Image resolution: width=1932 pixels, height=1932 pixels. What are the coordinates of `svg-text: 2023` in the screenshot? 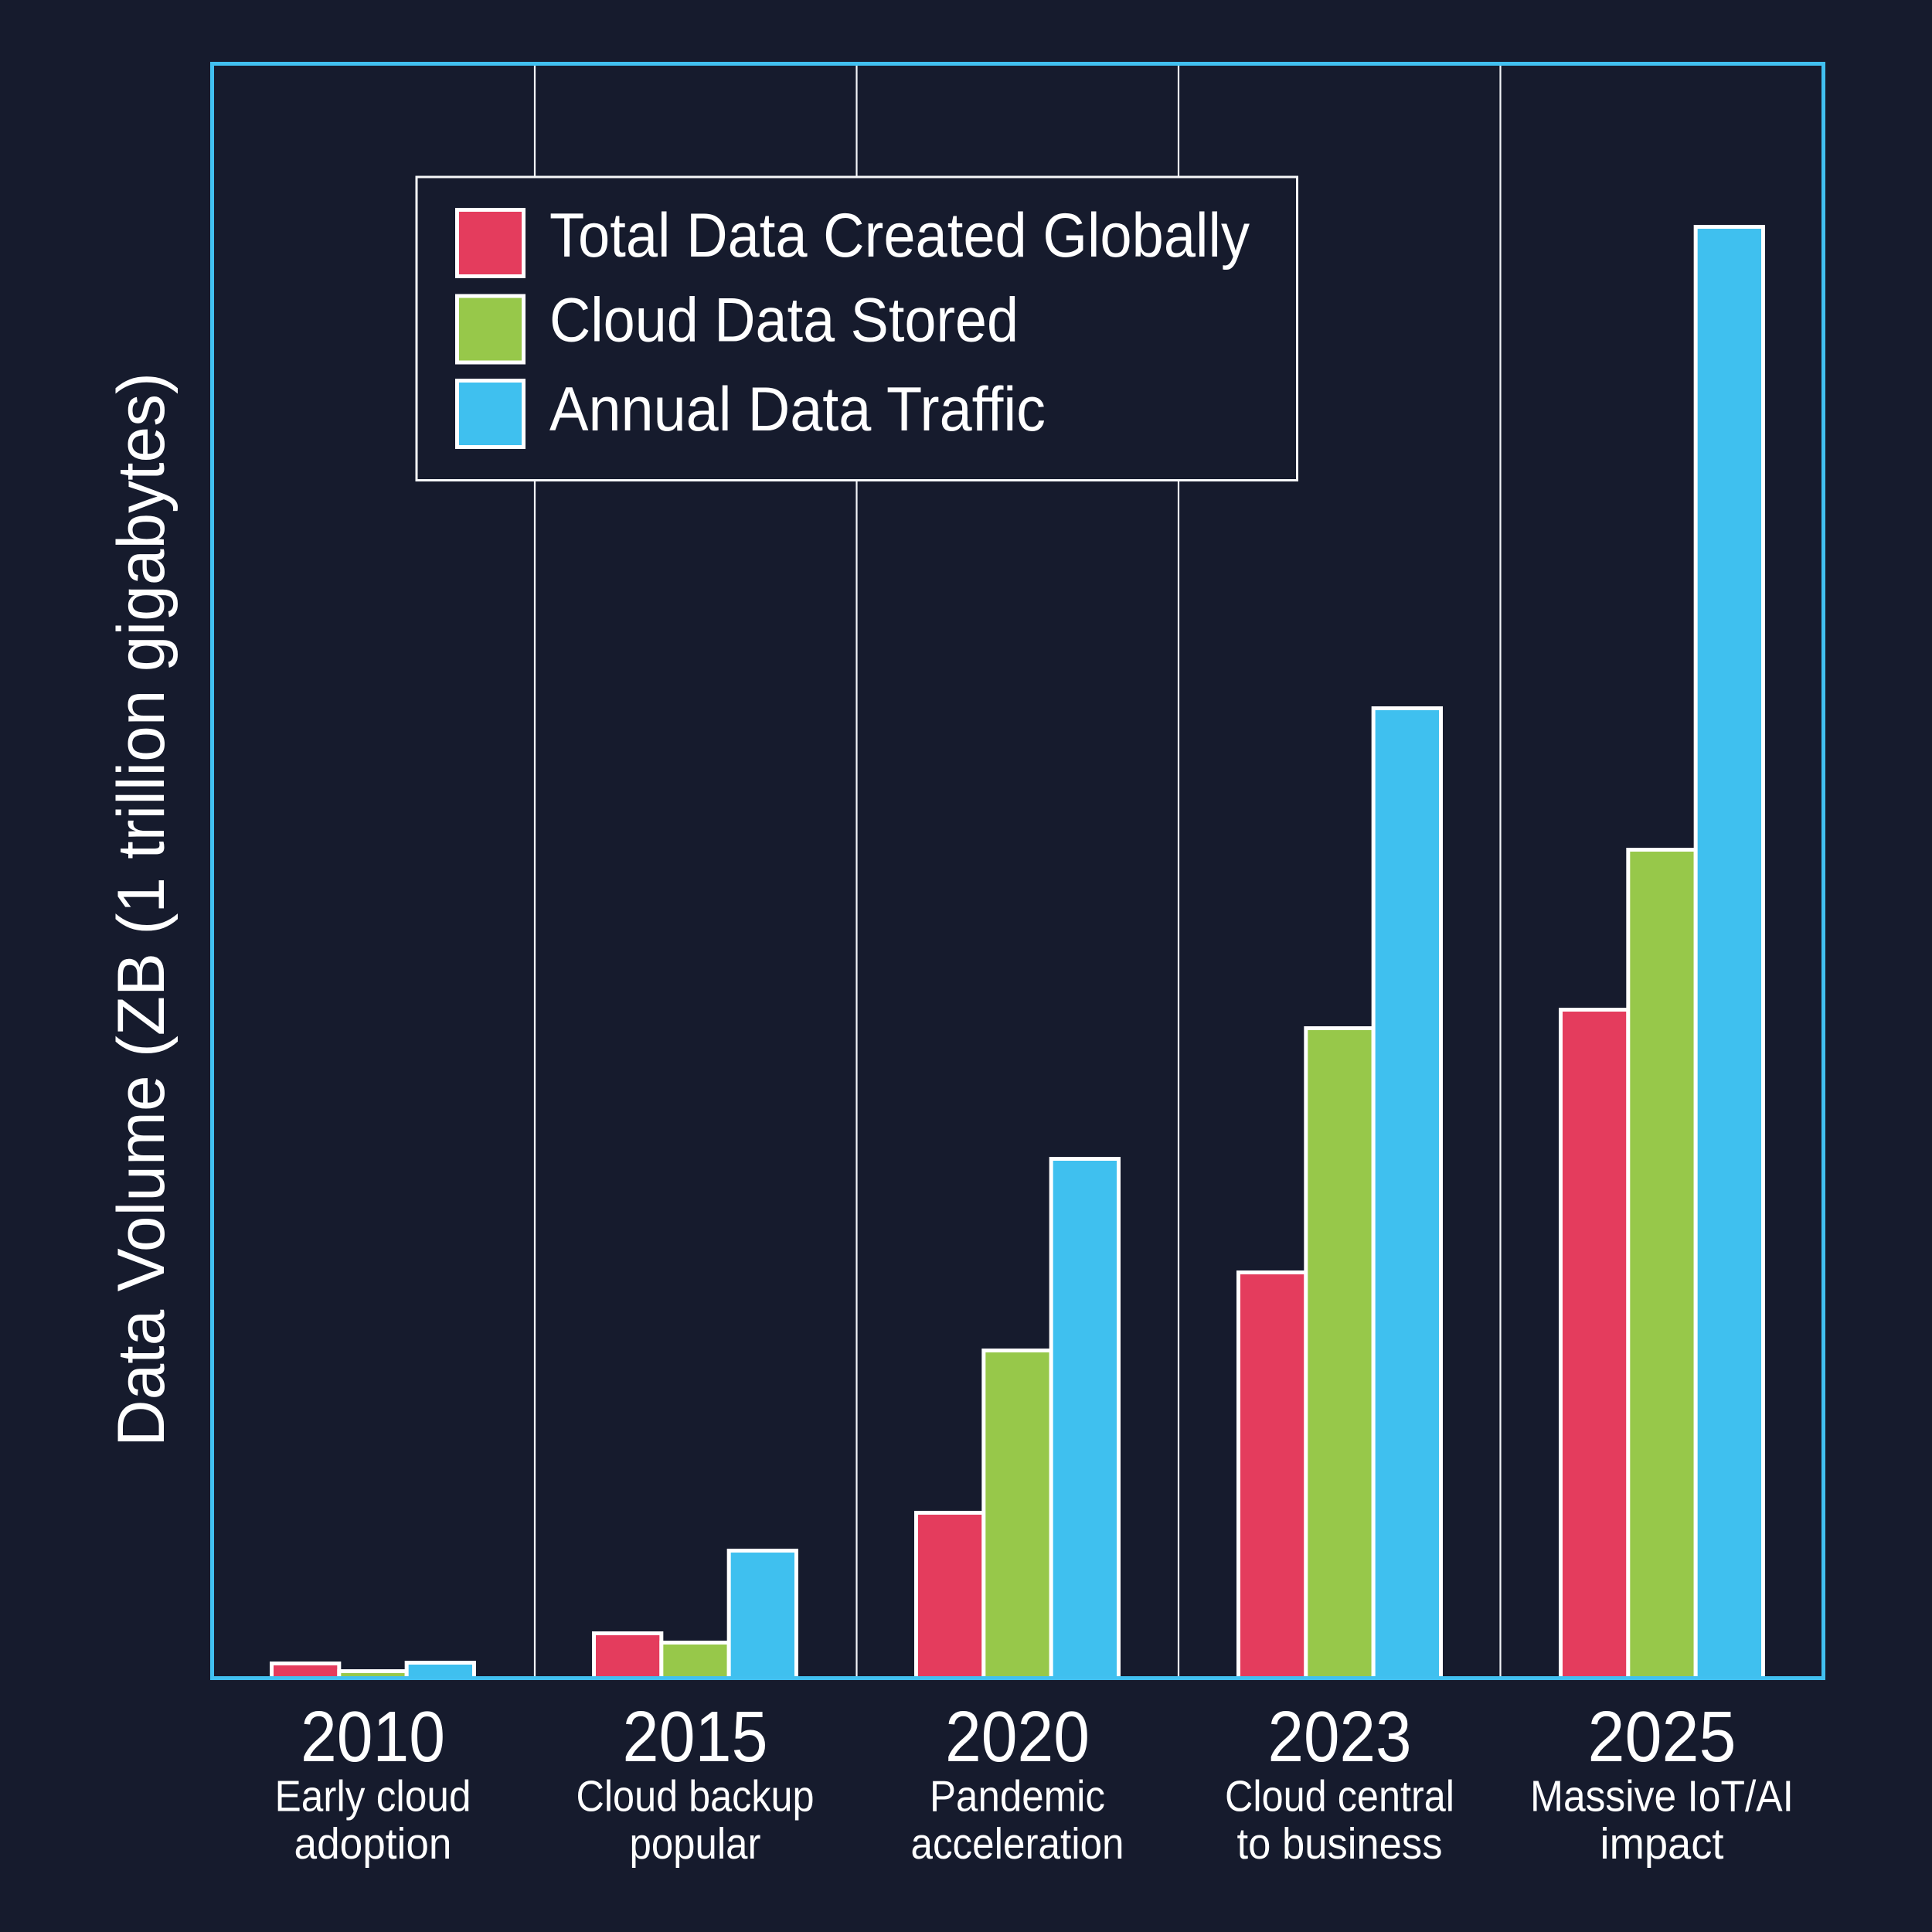 It's located at (1340, 1737).